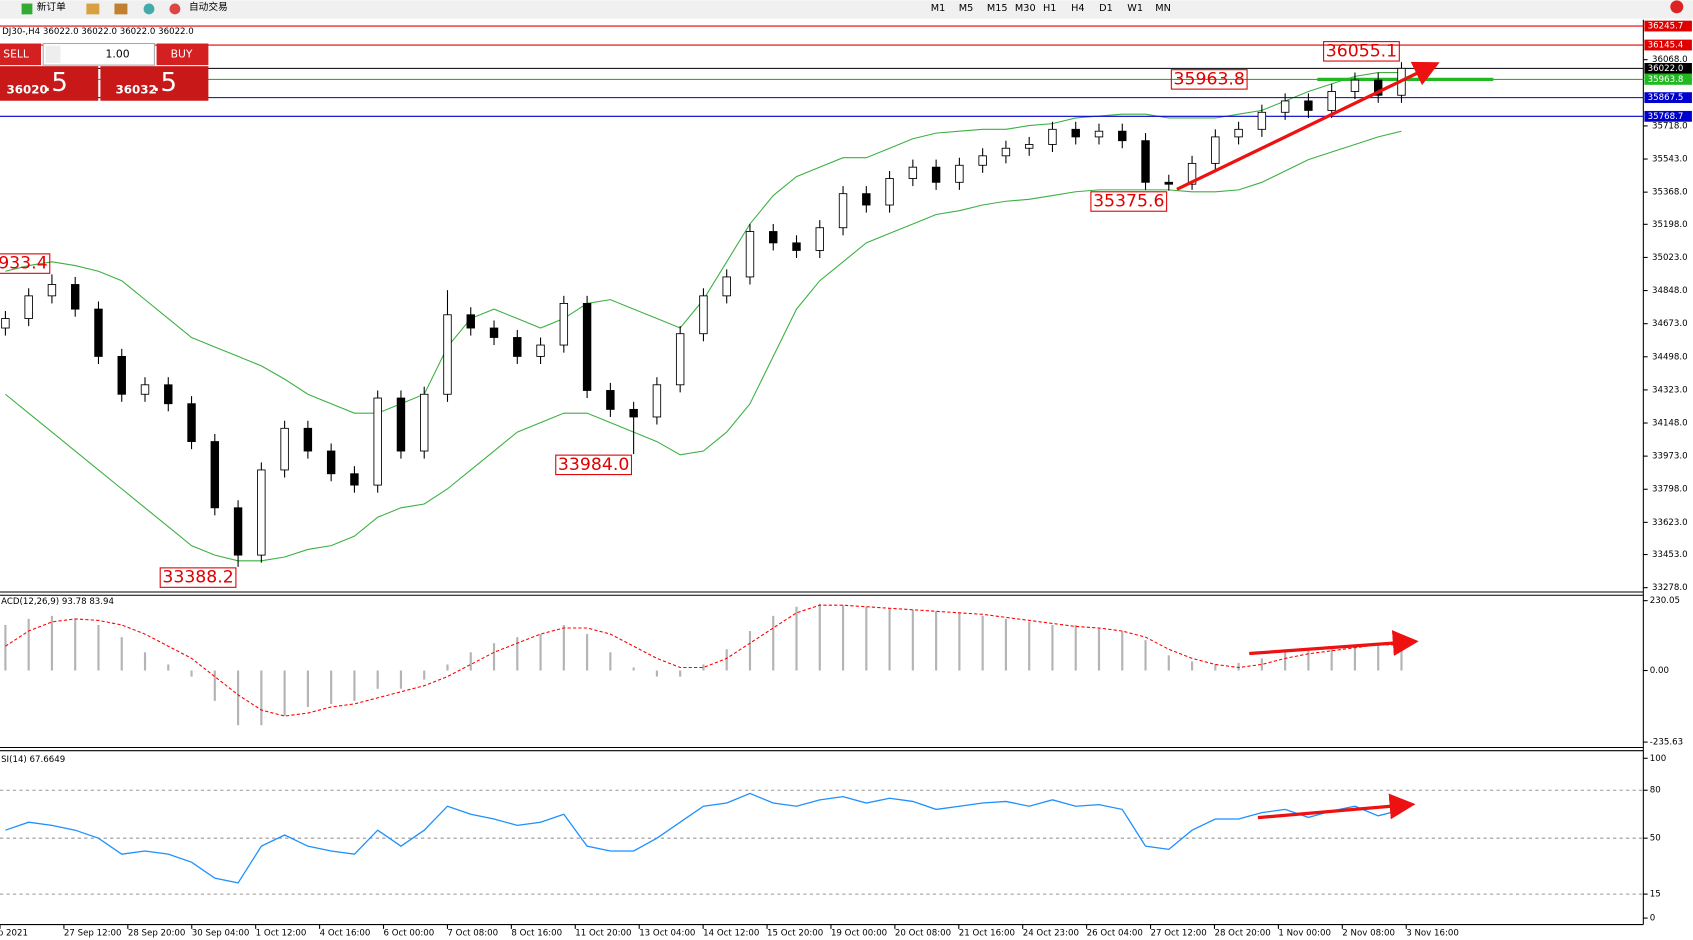 The image size is (1693, 940). Describe the element at coordinates (53, 54) in the screenshot. I see `lot-spinner` at that location.